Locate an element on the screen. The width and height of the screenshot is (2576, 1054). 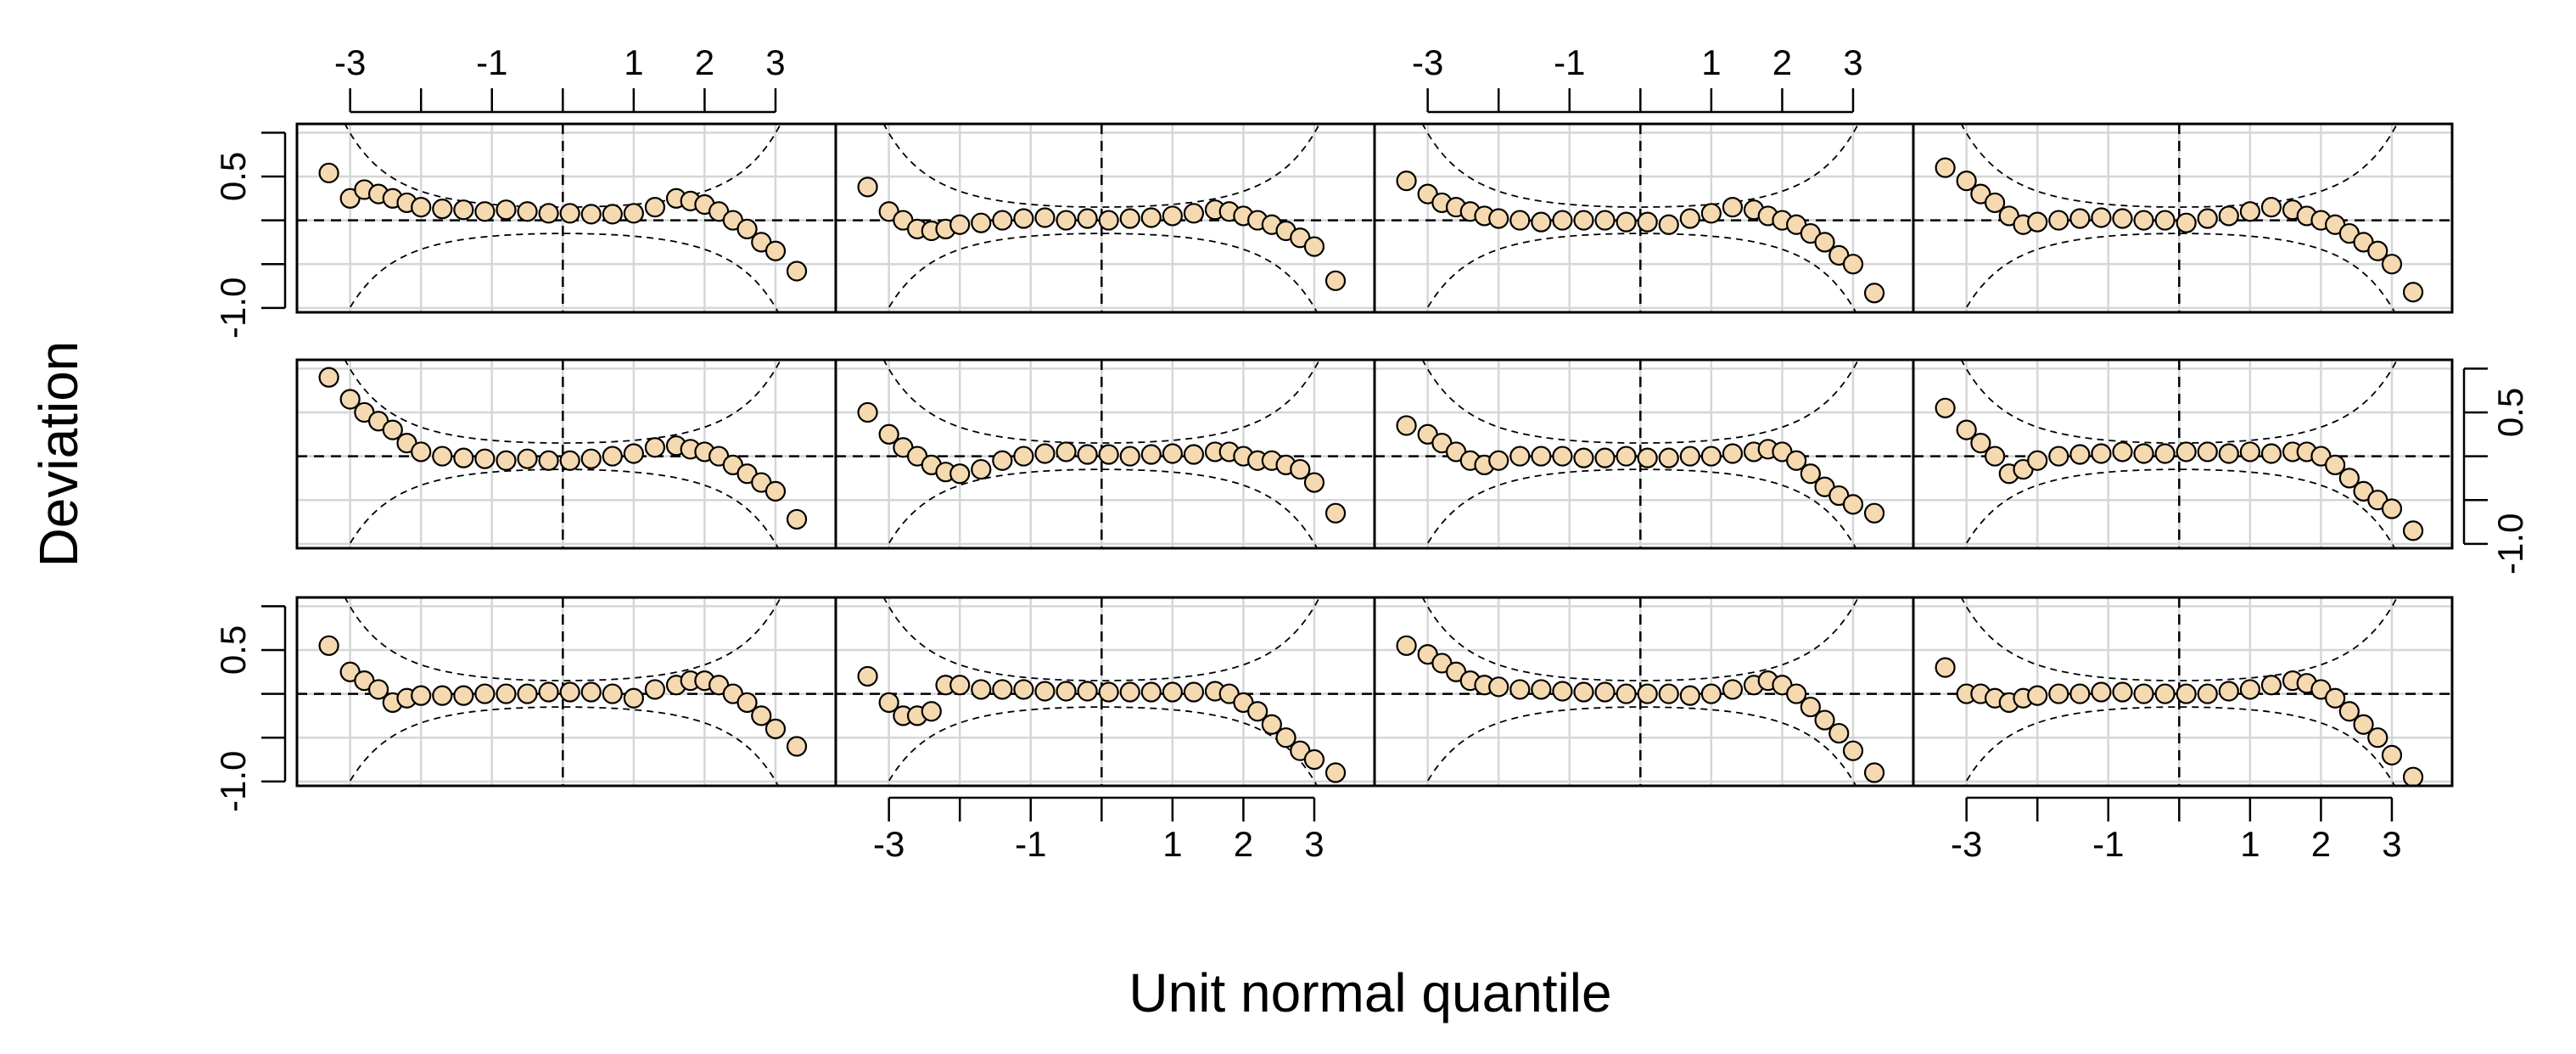
panel: 0.5 -1.0 is located at coordinates (525, 704).